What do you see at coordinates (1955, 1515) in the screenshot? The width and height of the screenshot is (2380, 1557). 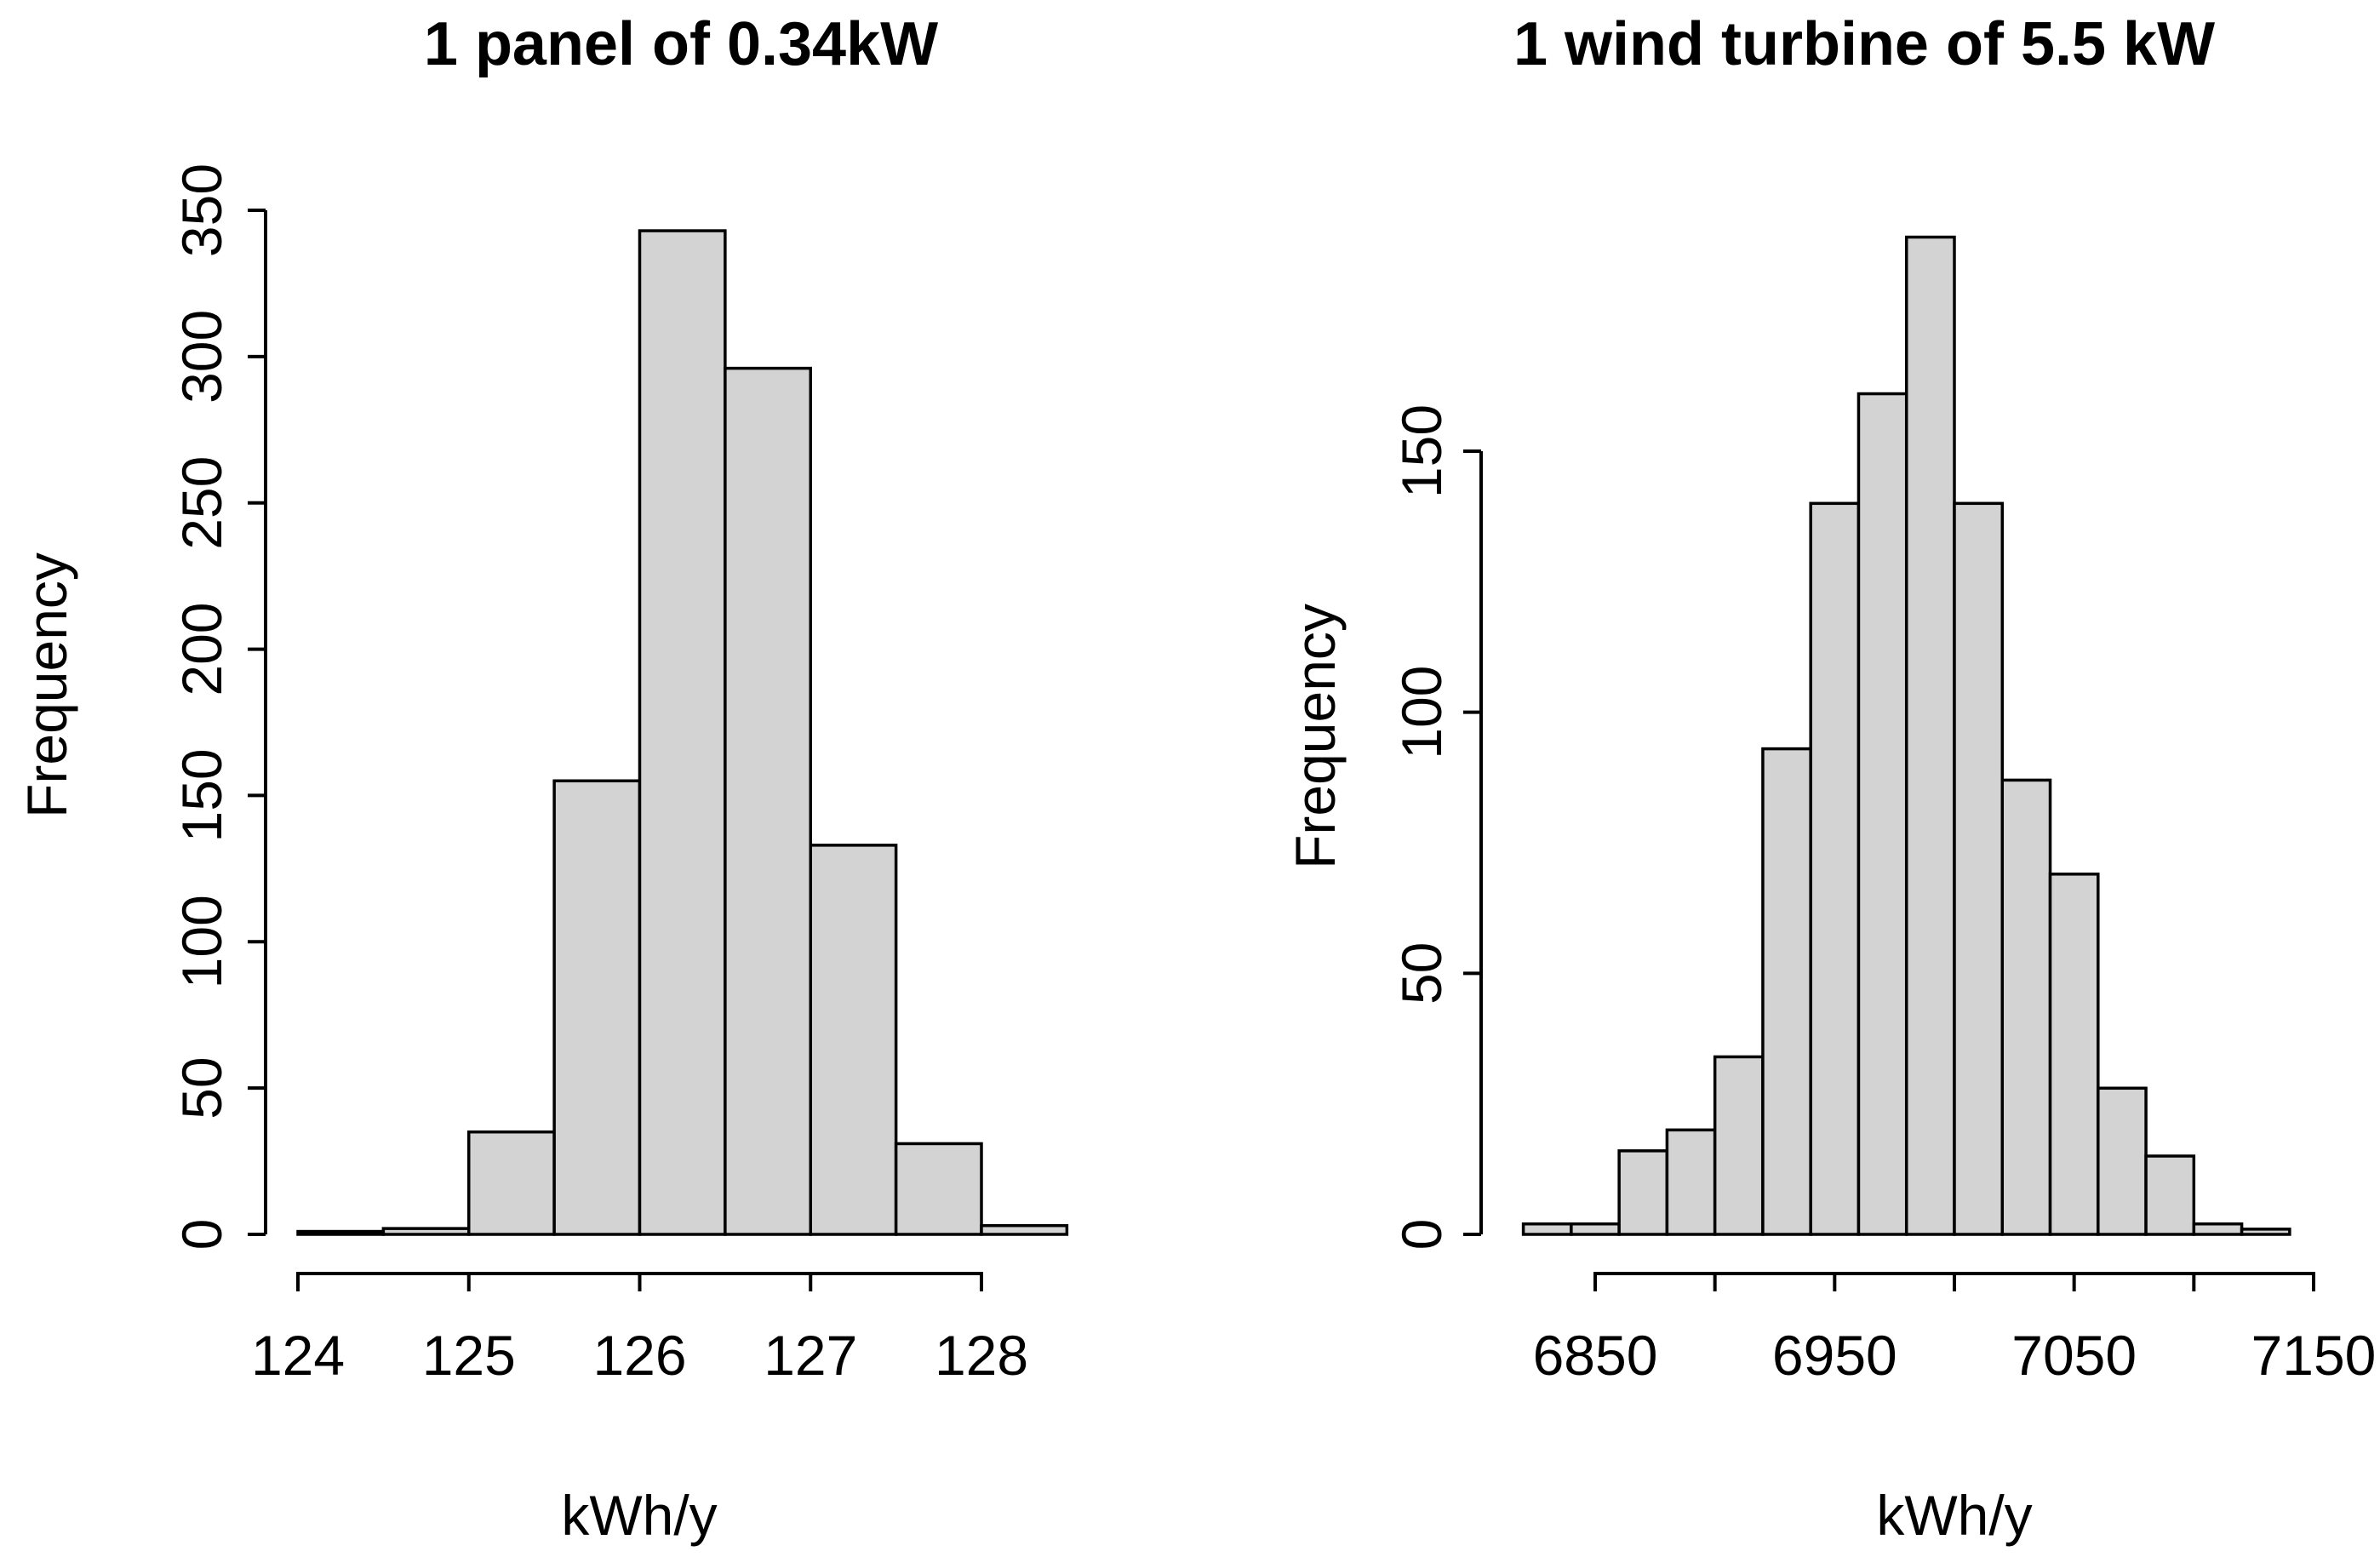 I see `right-plot-xaxis-label: kWh/y` at bounding box center [1955, 1515].